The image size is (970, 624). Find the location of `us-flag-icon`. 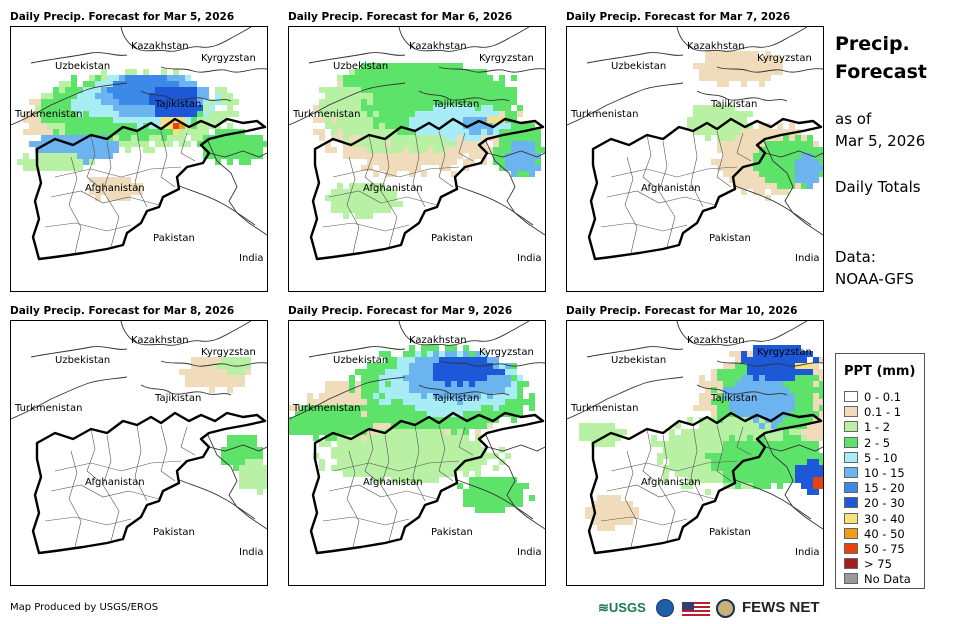

us-flag-icon is located at coordinates (696, 609).